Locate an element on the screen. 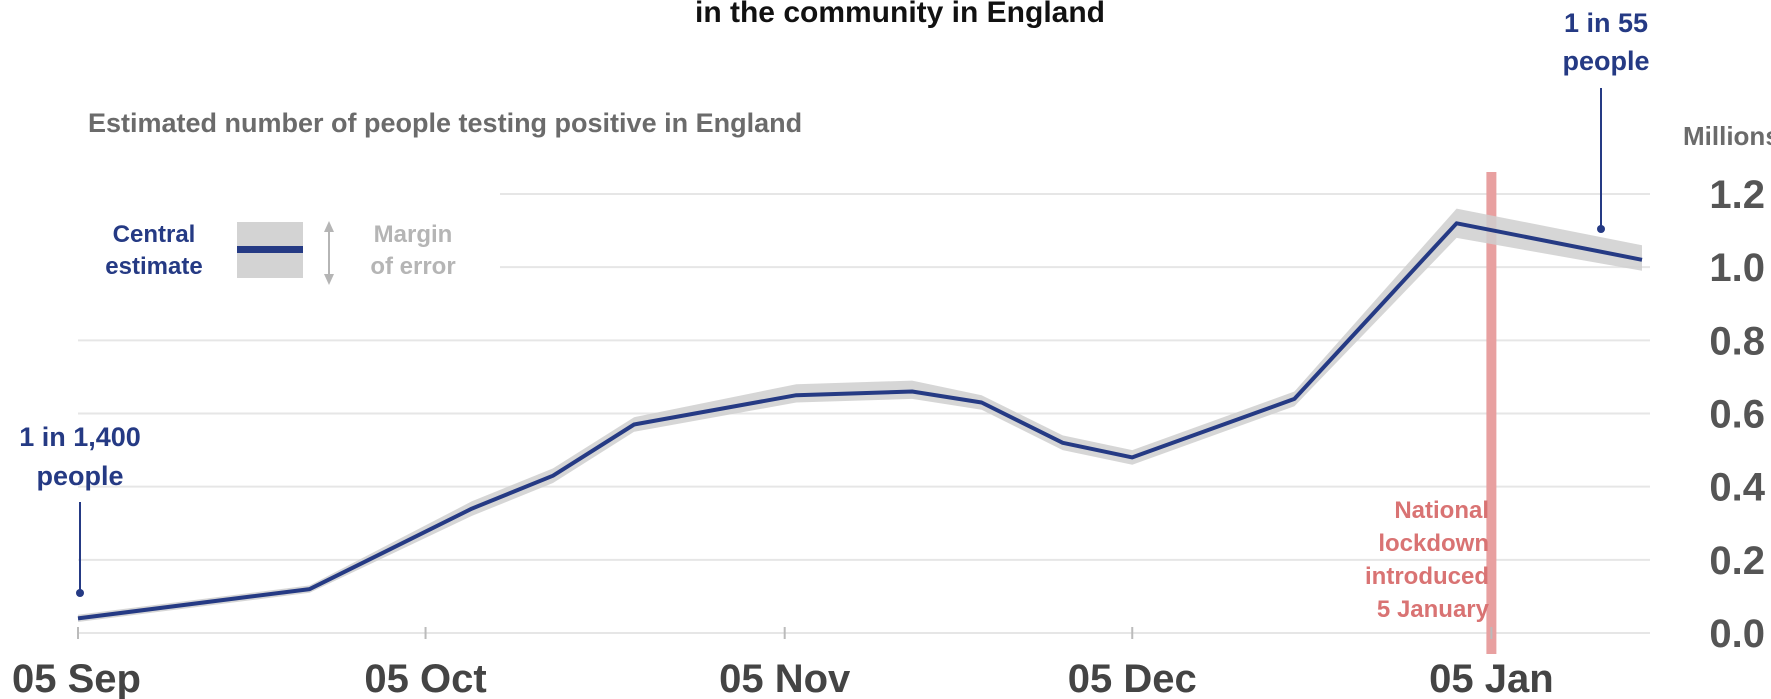  legend-band-label-1: Margin is located at coordinates (413, 234).